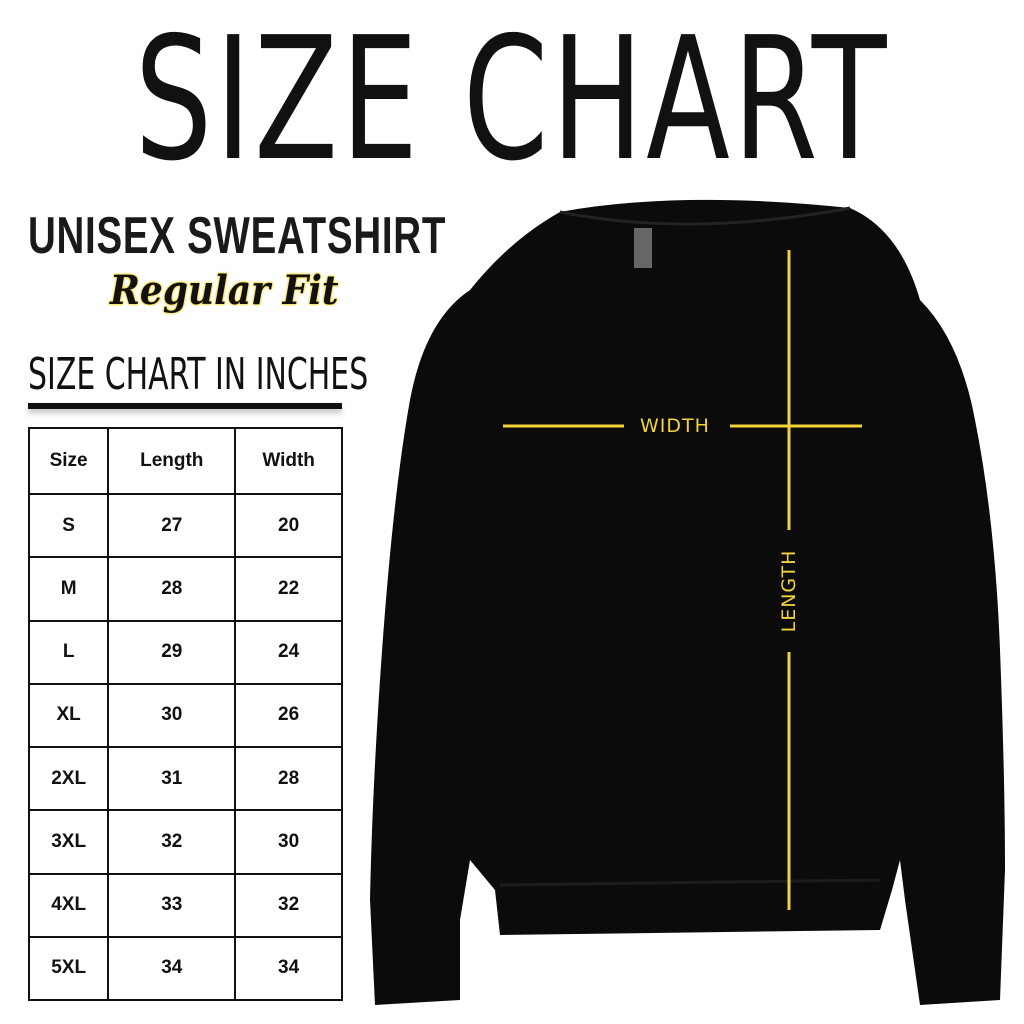  What do you see at coordinates (68, 652) in the screenshot?
I see `size-cell: L` at bounding box center [68, 652].